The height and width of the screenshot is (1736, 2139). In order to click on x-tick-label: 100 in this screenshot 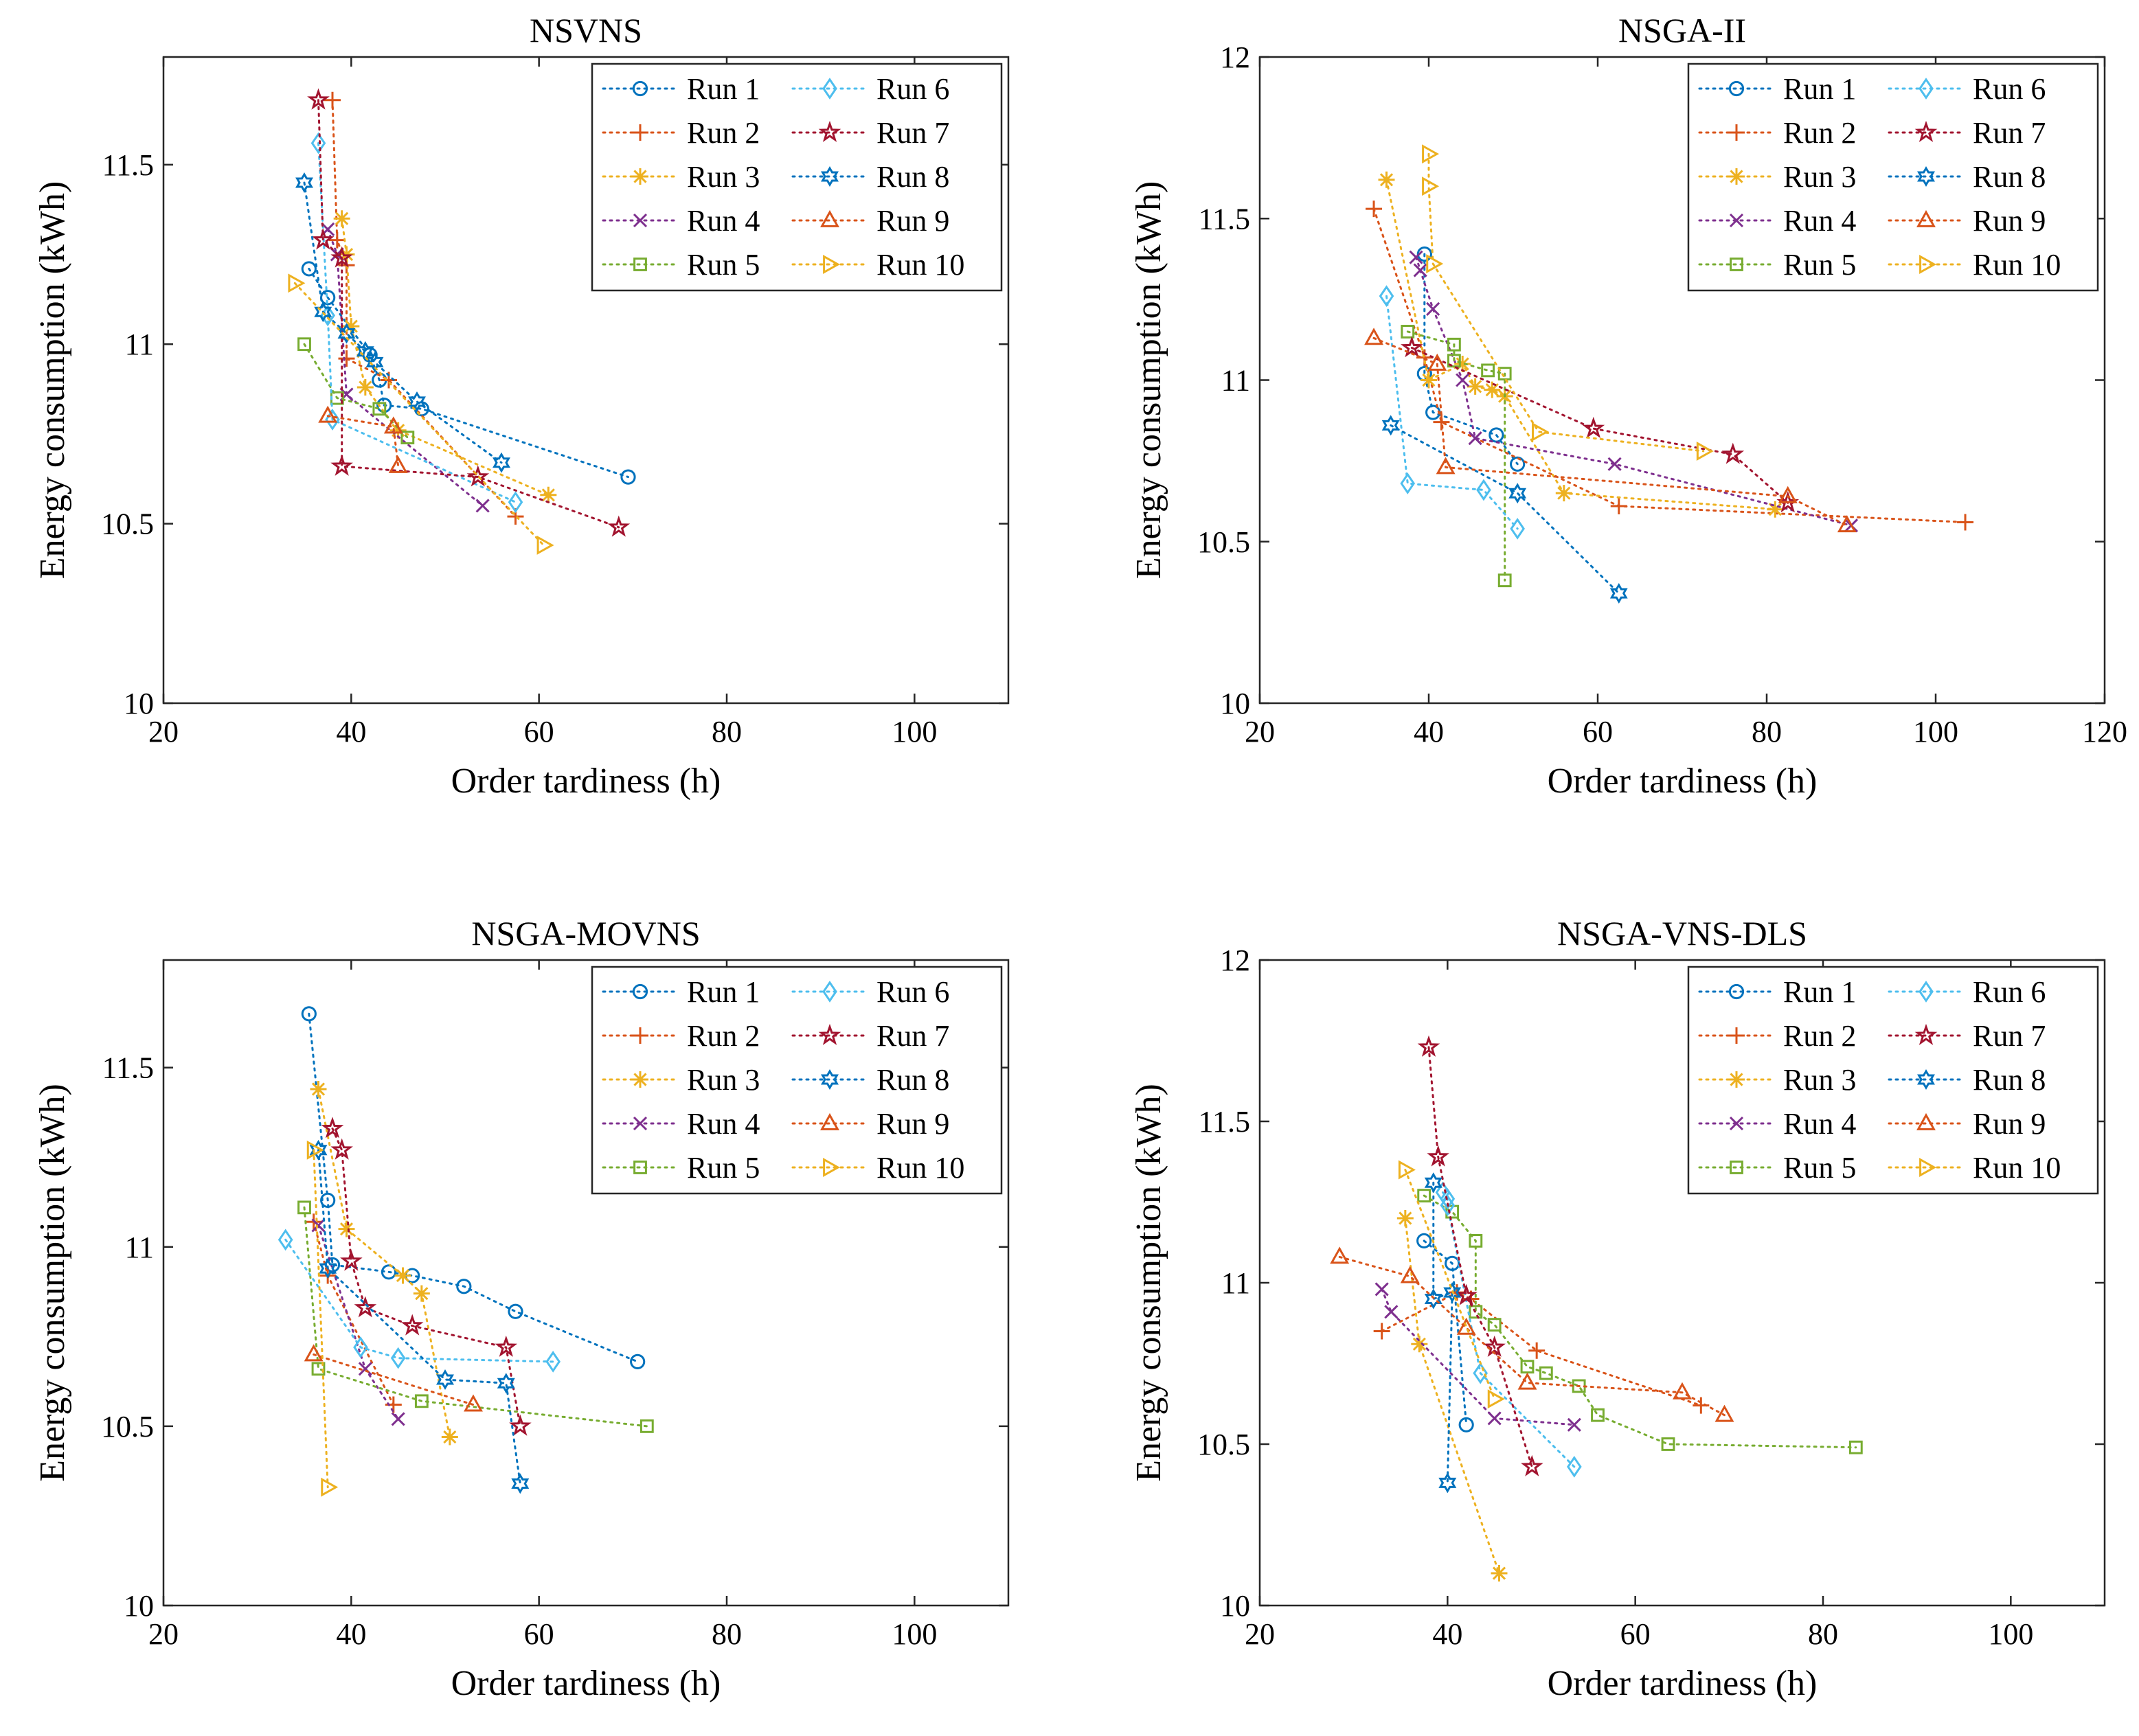, I will do `click(2010, 1634)`.